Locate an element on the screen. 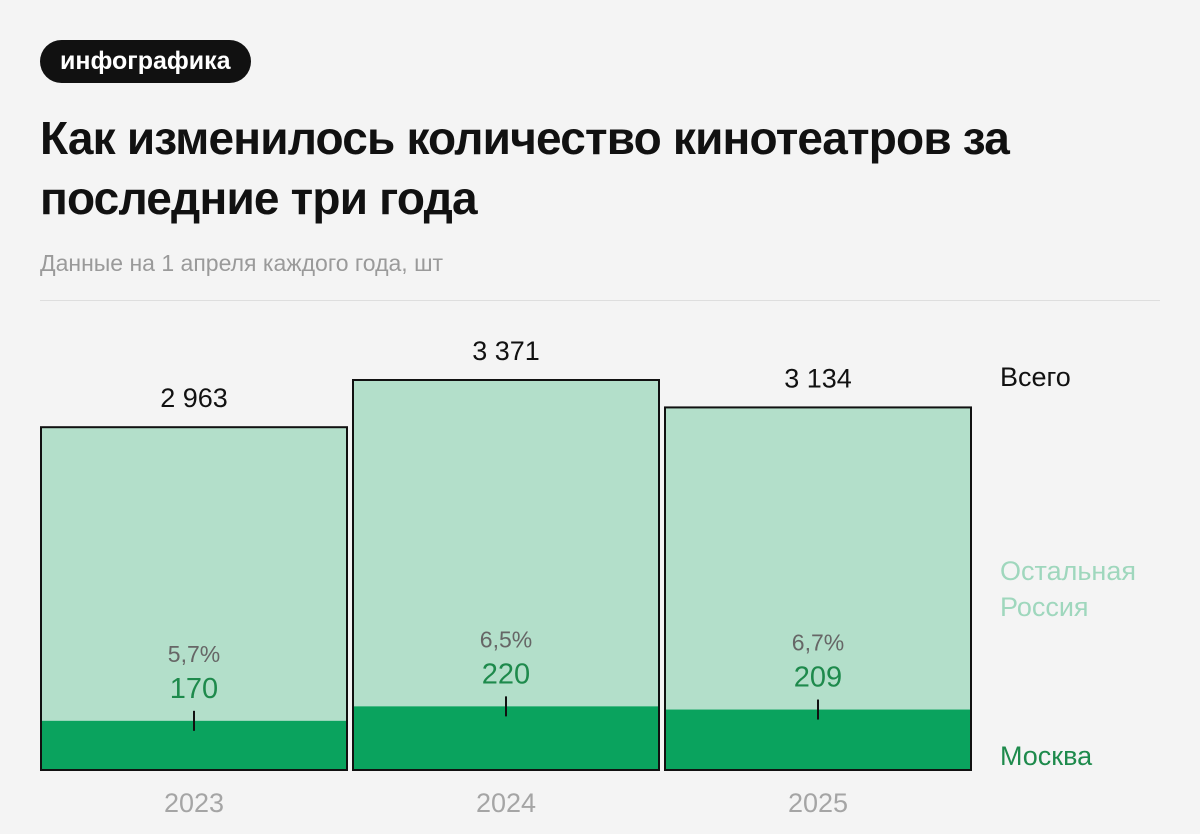 The image size is (1200, 834). moscow-value-label-2023: 170 is located at coordinates (194, 689).